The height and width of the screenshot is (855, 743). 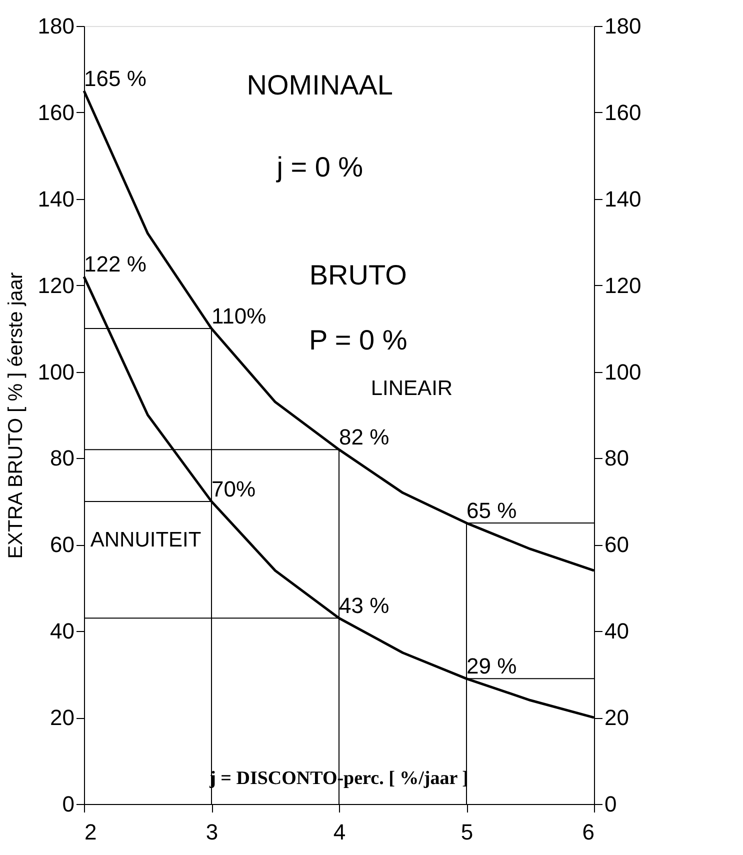 What do you see at coordinates (623, 112) in the screenshot?
I see `y2-tick-label: 160` at bounding box center [623, 112].